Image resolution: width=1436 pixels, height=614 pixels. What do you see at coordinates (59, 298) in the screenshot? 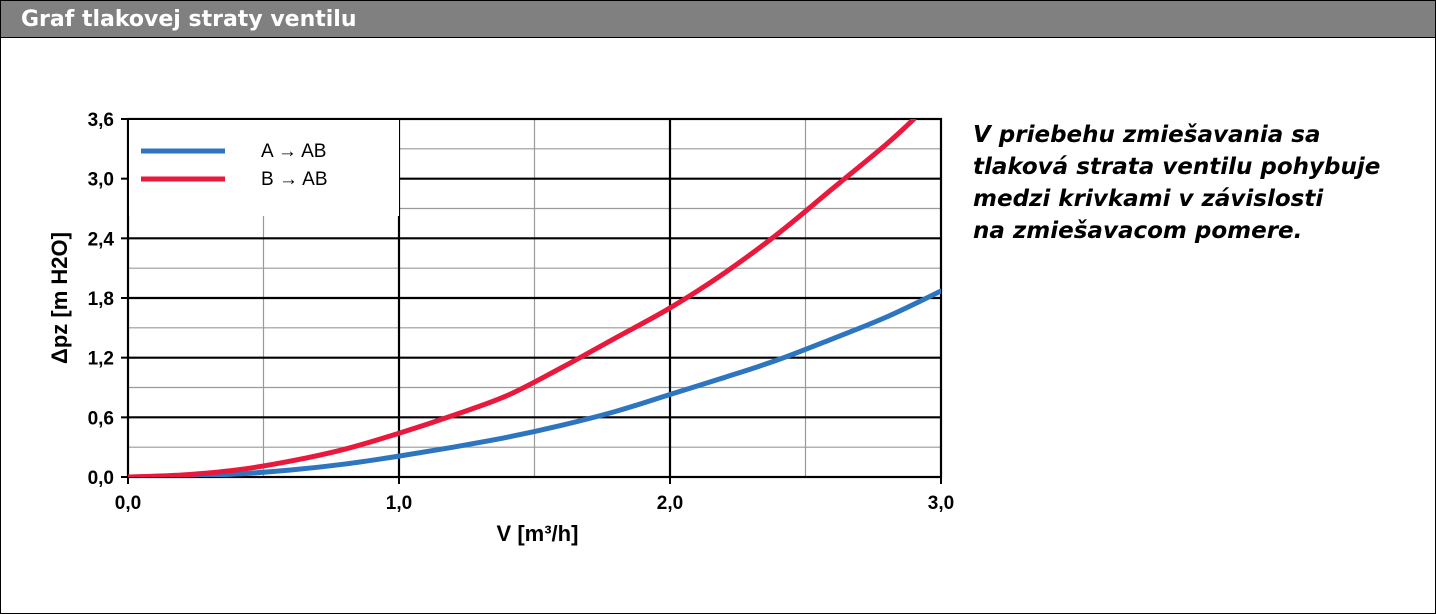
I see `y-axis-label: Δpz [m H2O]` at bounding box center [59, 298].